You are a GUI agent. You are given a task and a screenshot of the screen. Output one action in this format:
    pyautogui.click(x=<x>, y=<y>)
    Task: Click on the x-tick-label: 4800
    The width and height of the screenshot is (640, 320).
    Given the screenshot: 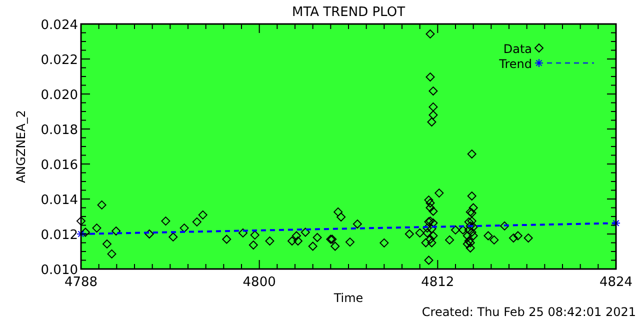 What is the action you would take?
    pyautogui.click(x=259, y=282)
    